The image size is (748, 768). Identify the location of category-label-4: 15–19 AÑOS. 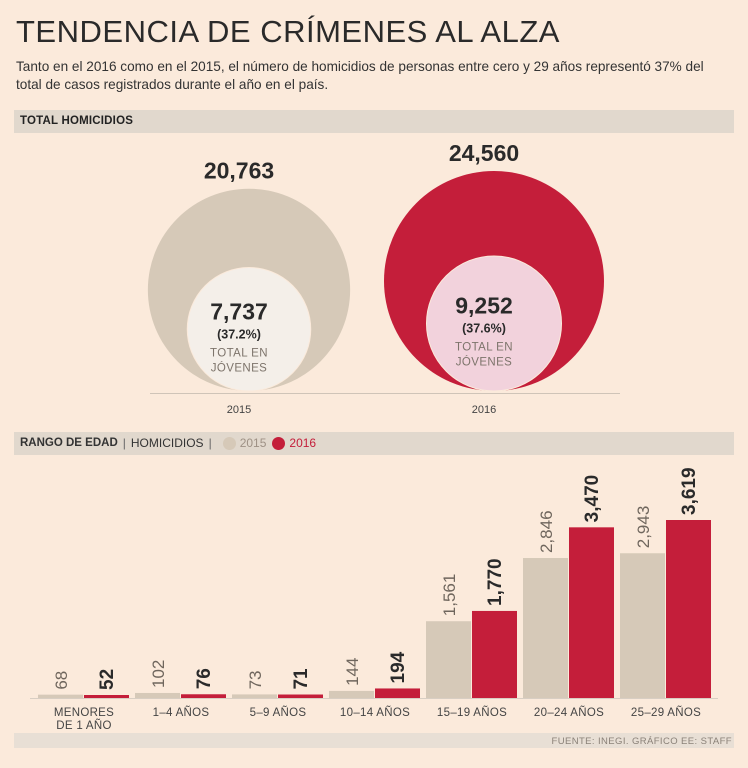
(472, 712).